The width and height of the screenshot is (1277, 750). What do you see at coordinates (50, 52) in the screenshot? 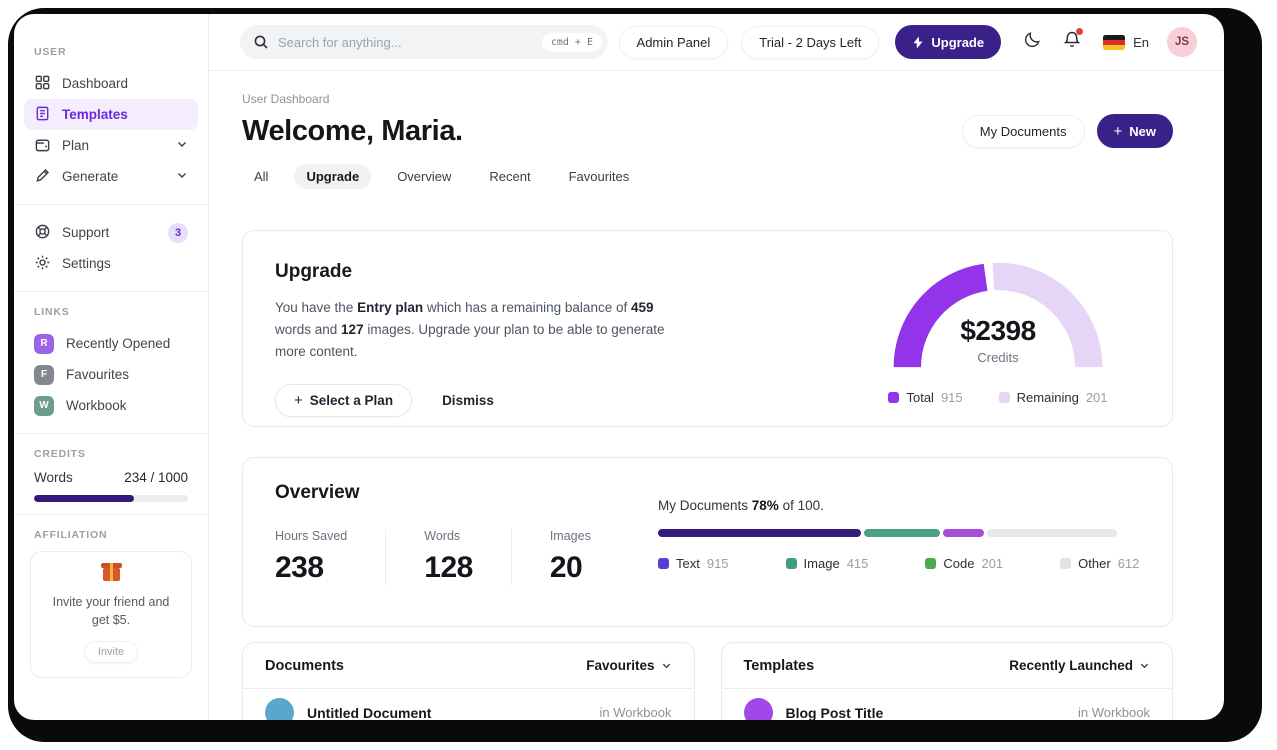
I see `sidebar-section-user: USER` at bounding box center [50, 52].